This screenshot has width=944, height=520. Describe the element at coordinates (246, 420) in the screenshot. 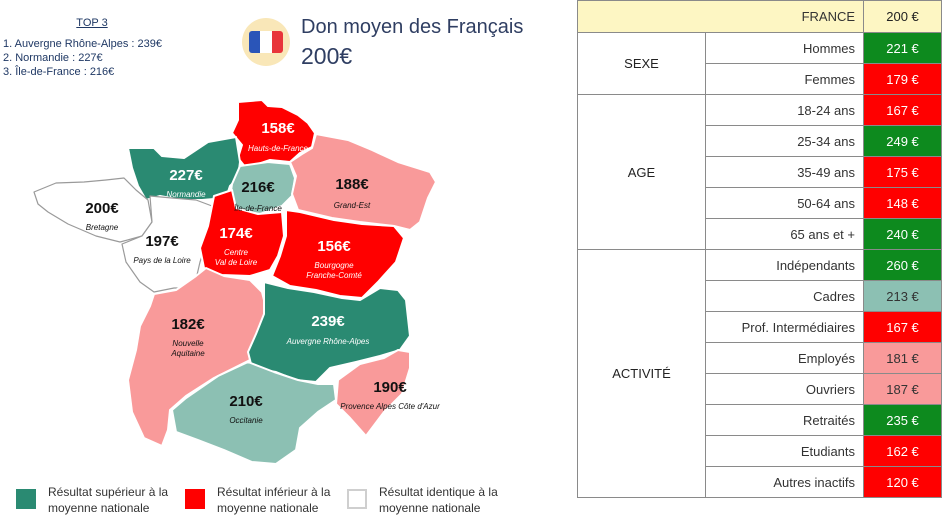

I see `region-name: Occitanie` at that location.